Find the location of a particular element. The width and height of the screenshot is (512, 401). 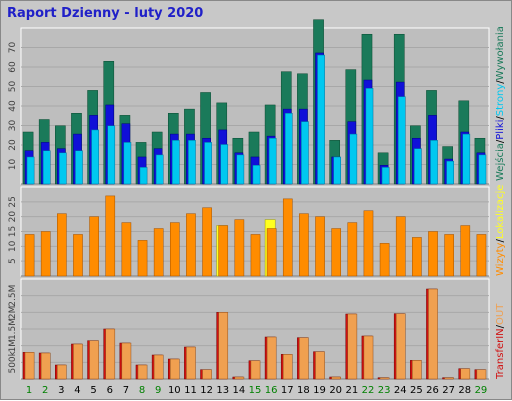

x-tick-label: 24 is located at coordinates (400, 390).